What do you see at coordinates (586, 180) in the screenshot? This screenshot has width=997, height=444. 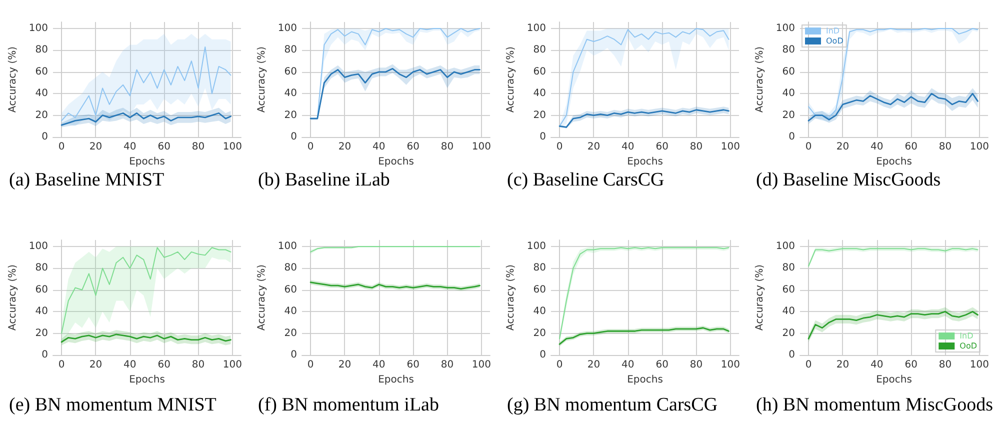 I see `text: (c) Baseline CarsCG` at bounding box center [586, 180].